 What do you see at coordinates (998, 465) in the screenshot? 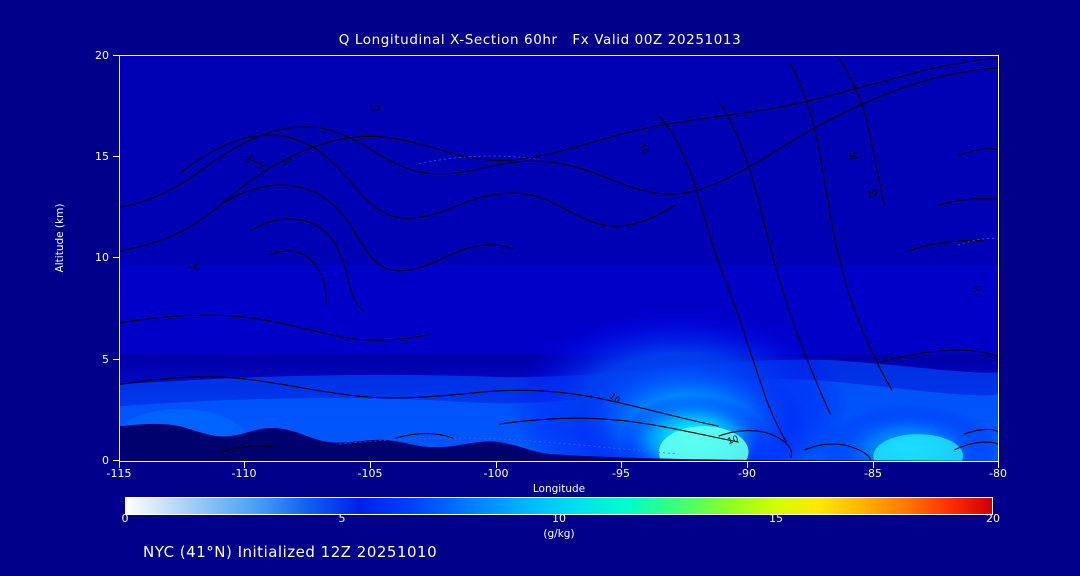
I see `x-tick-mark--80` at bounding box center [998, 465].